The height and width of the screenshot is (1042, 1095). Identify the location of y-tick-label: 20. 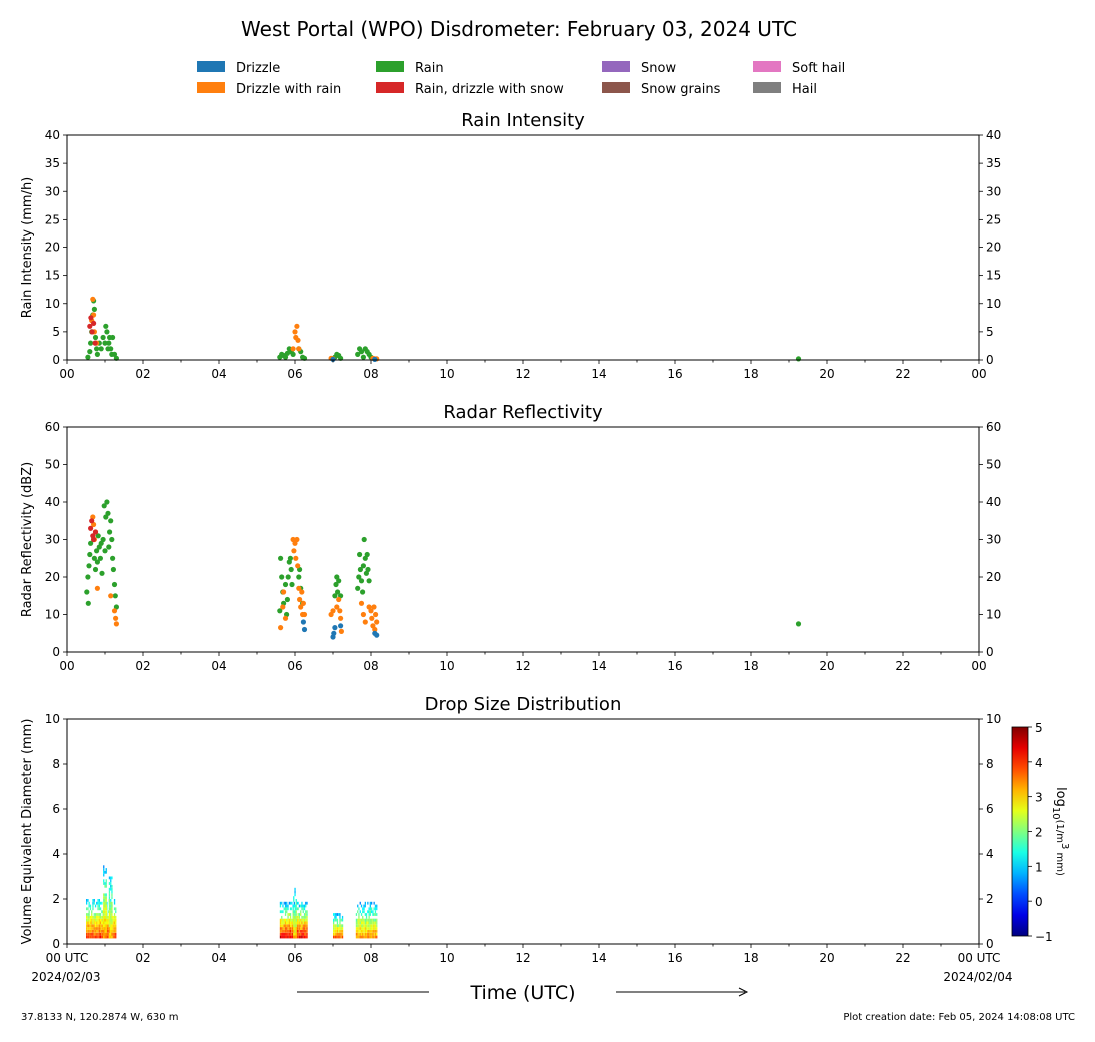
(52, 577).